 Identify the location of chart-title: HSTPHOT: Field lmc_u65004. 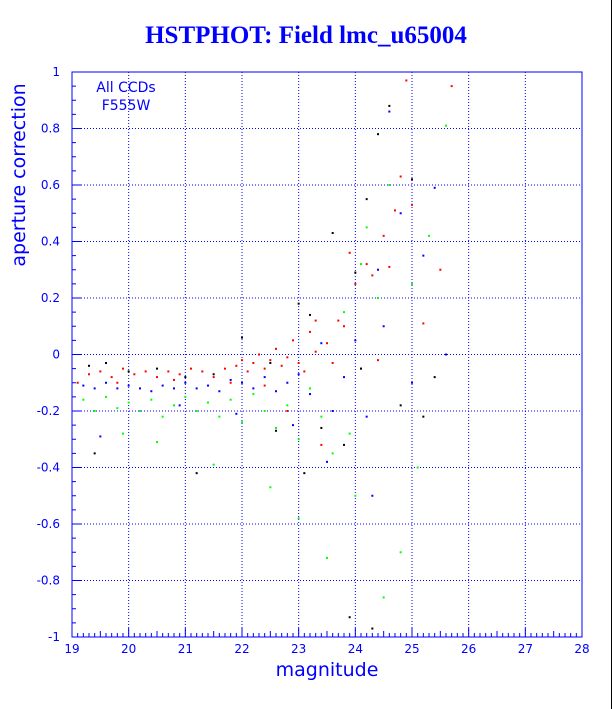
(306, 35).